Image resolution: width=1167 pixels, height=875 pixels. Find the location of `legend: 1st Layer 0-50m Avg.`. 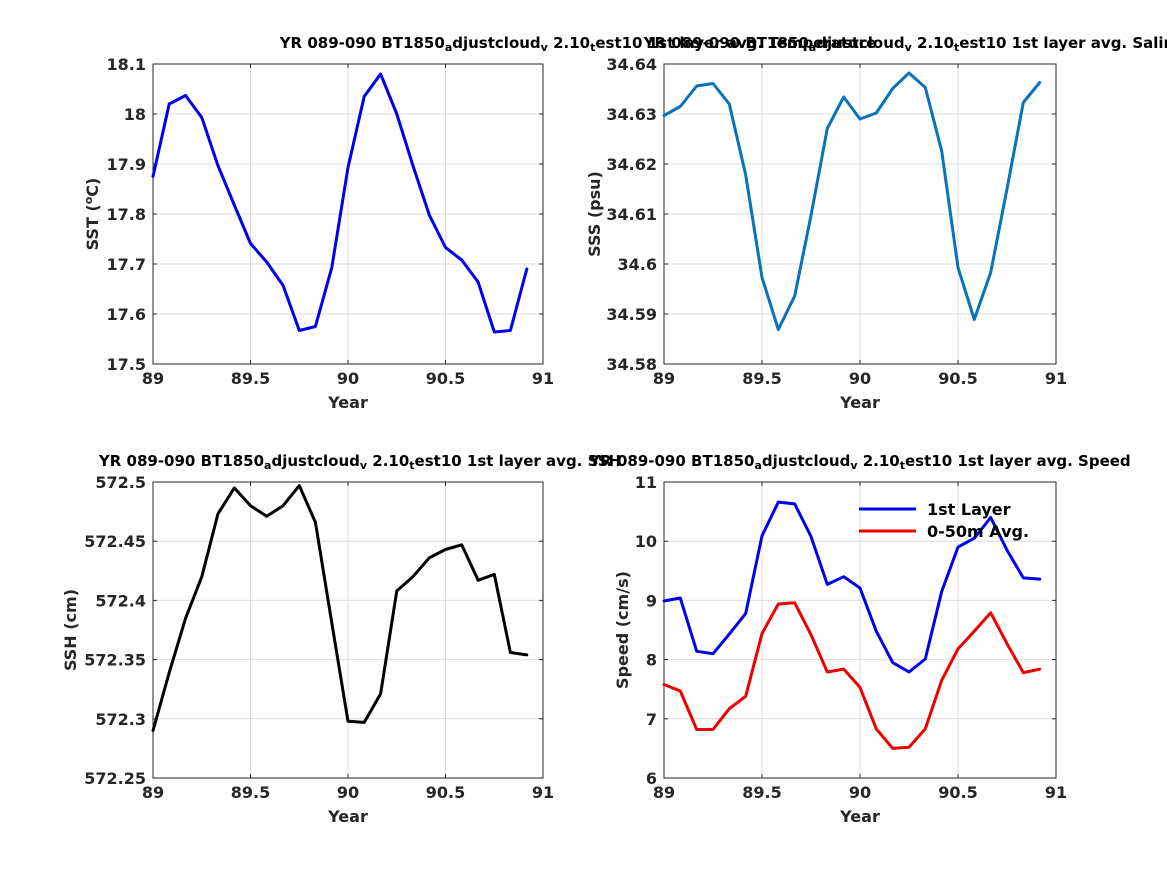

legend: 1st Layer 0-50m Avg. is located at coordinates (944, 520).